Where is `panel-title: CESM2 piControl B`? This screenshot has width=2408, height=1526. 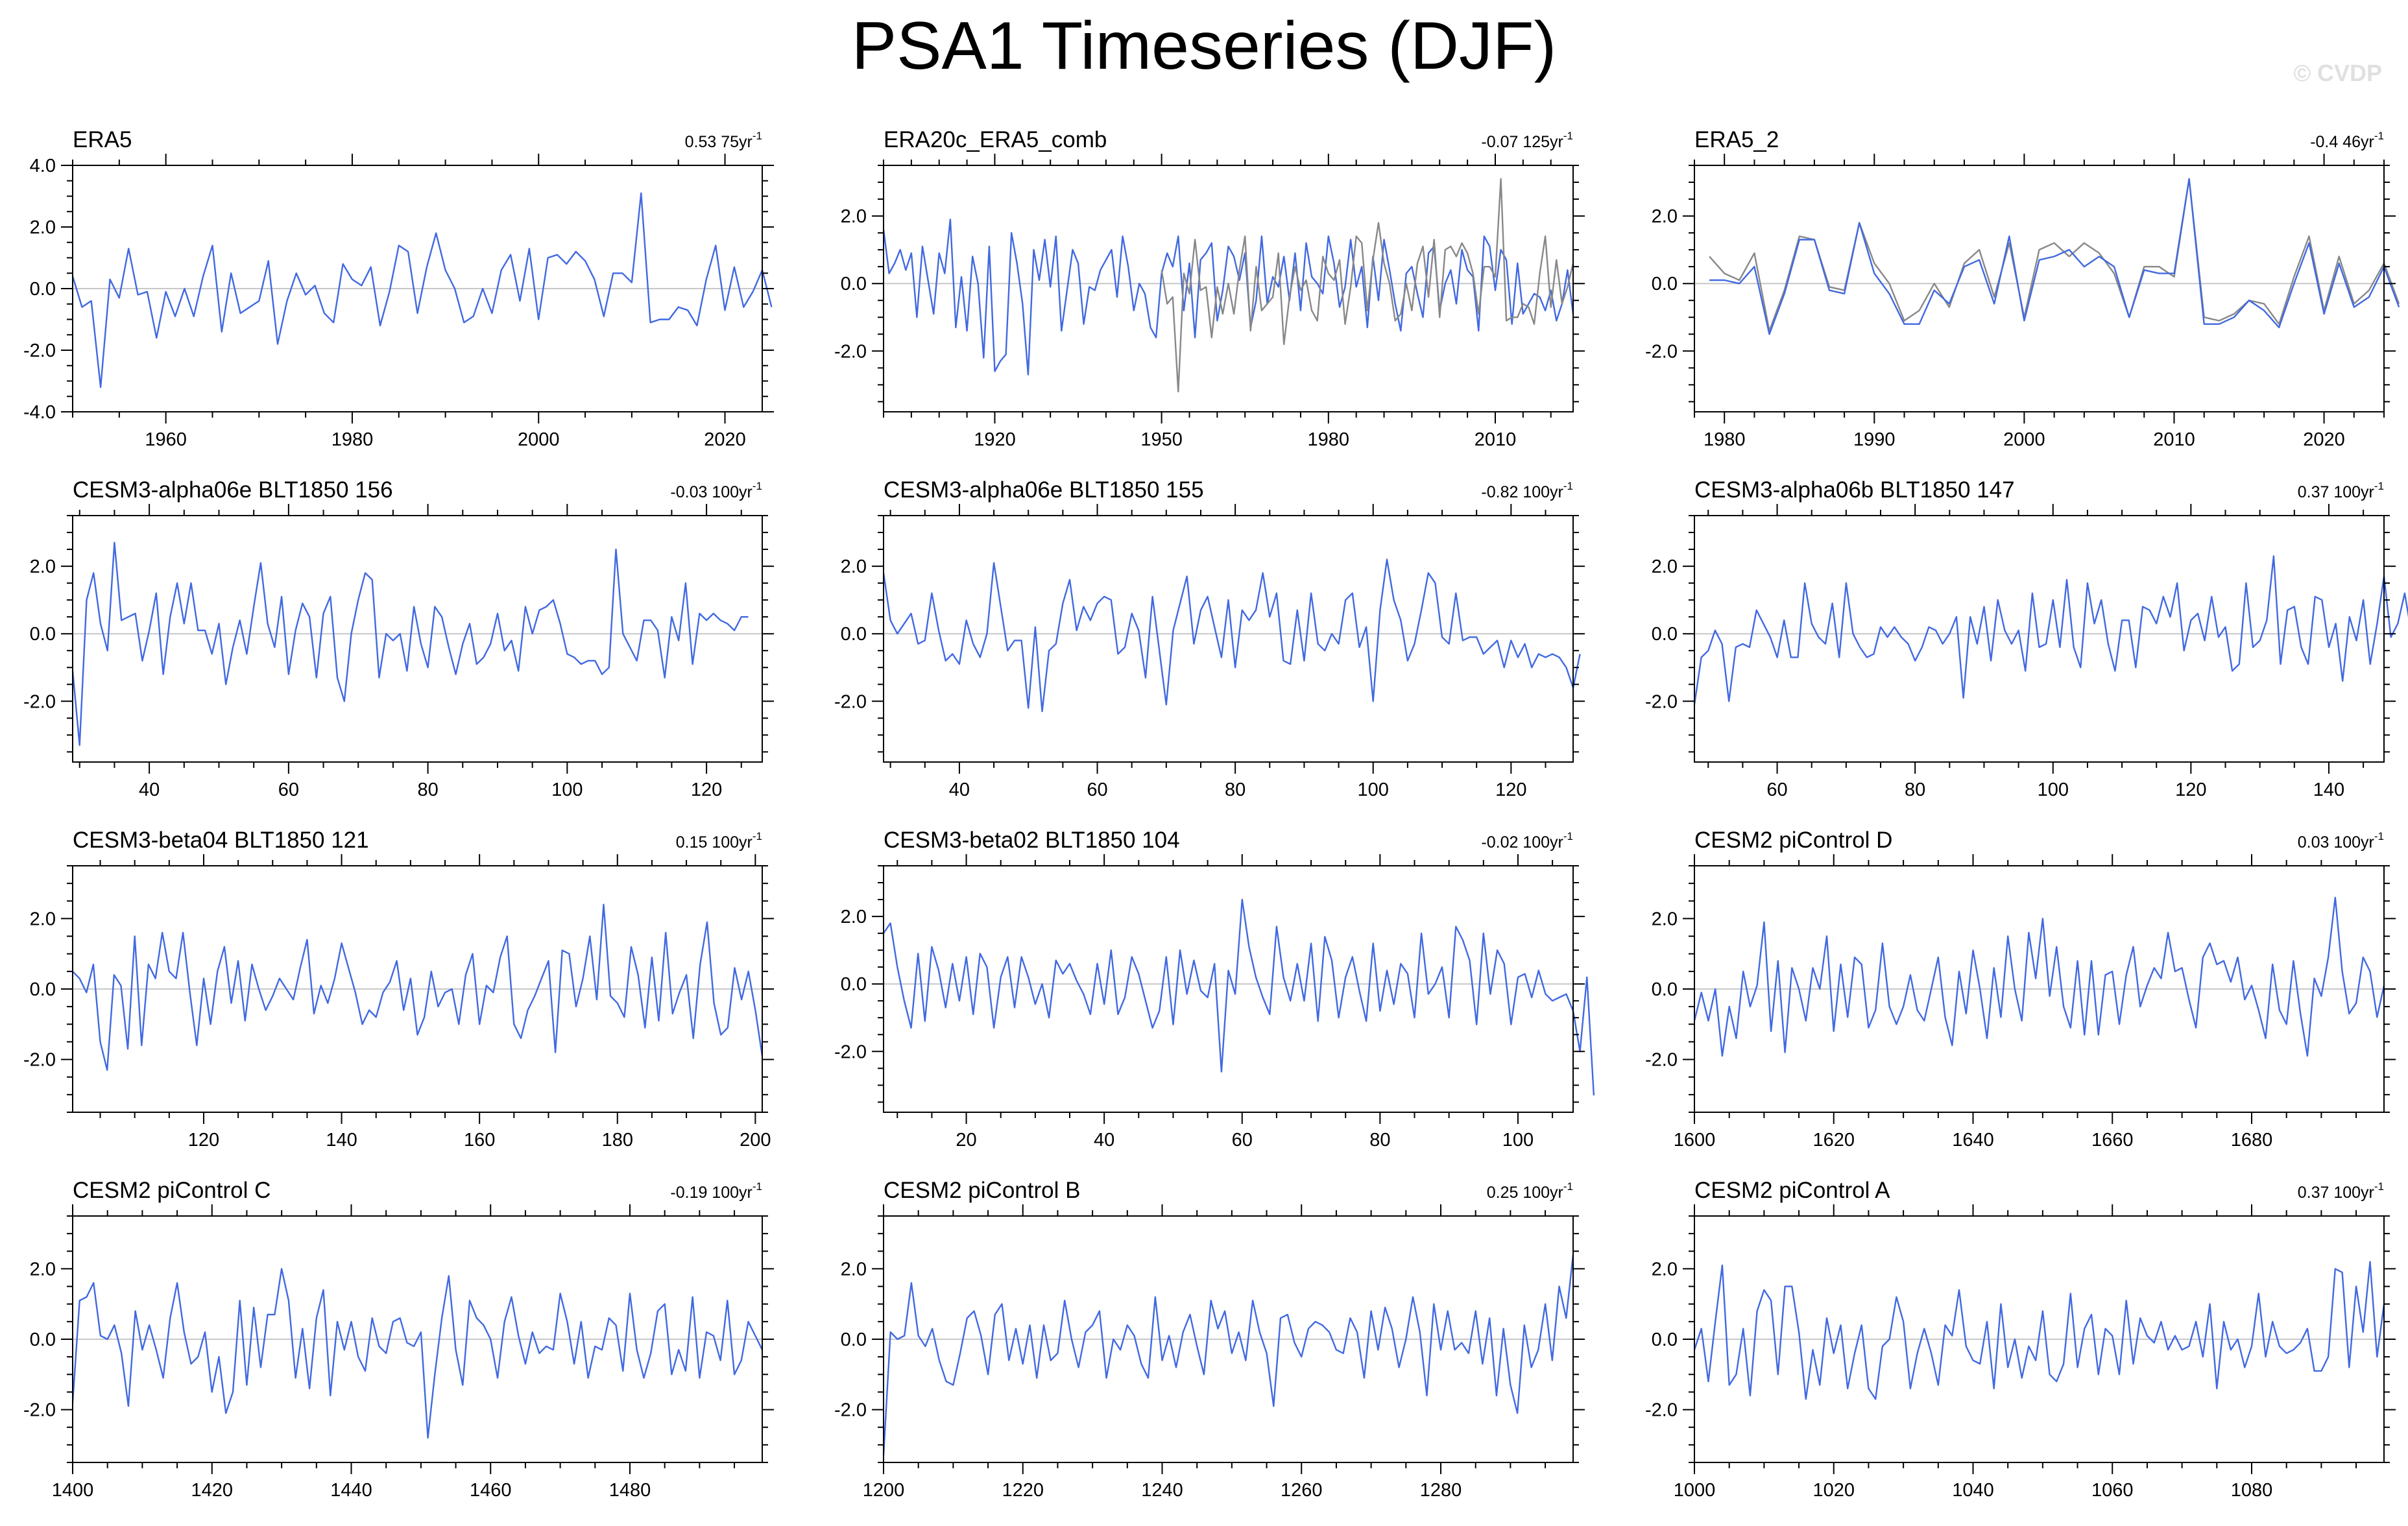 panel-title: CESM2 piControl B is located at coordinates (982, 1190).